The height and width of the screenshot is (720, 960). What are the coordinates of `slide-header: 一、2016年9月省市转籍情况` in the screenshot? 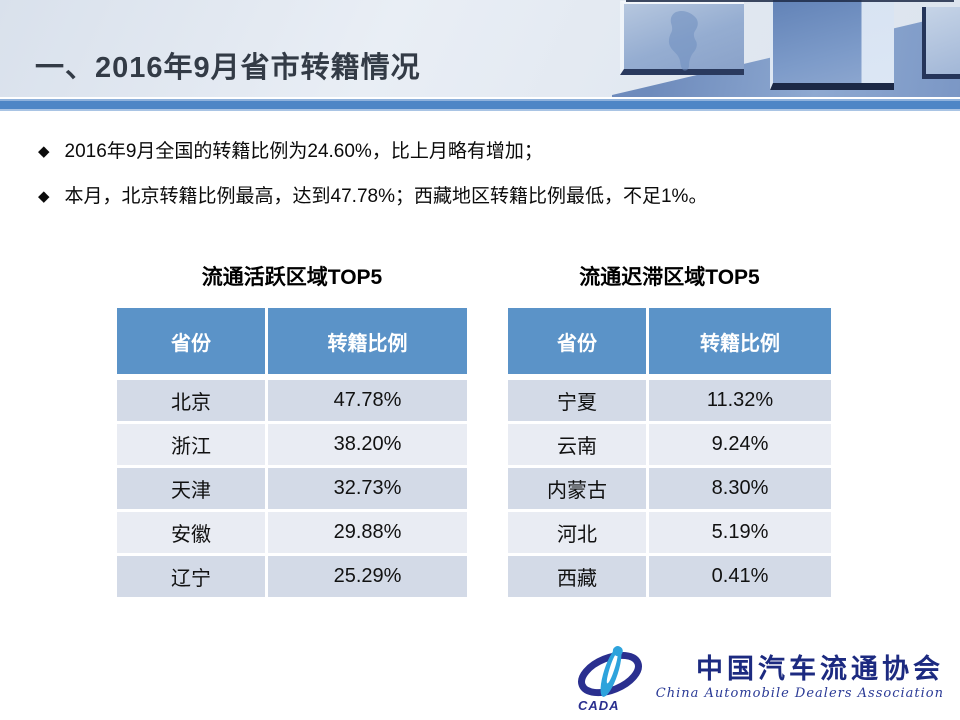 It's located at (480, 49).